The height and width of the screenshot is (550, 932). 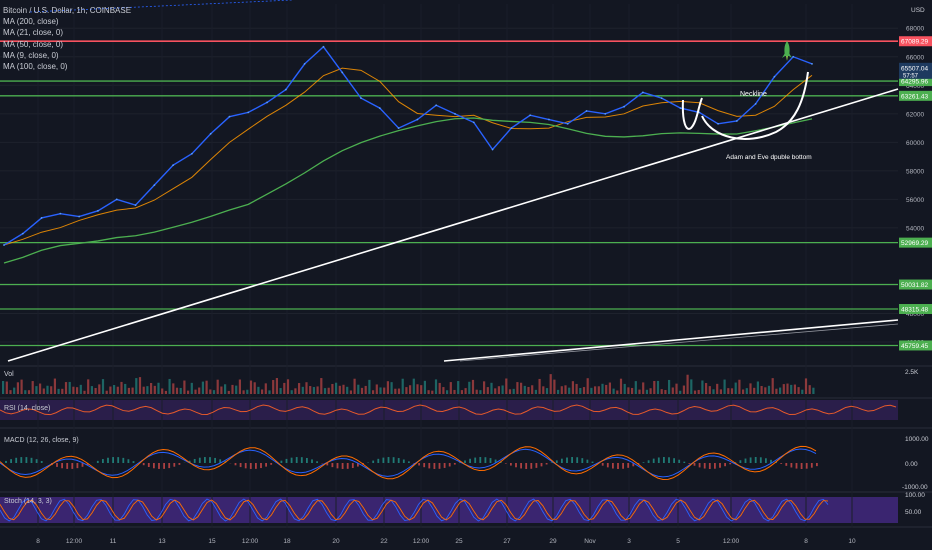 I want to click on x-tick-label: 13, so click(x=162, y=541).